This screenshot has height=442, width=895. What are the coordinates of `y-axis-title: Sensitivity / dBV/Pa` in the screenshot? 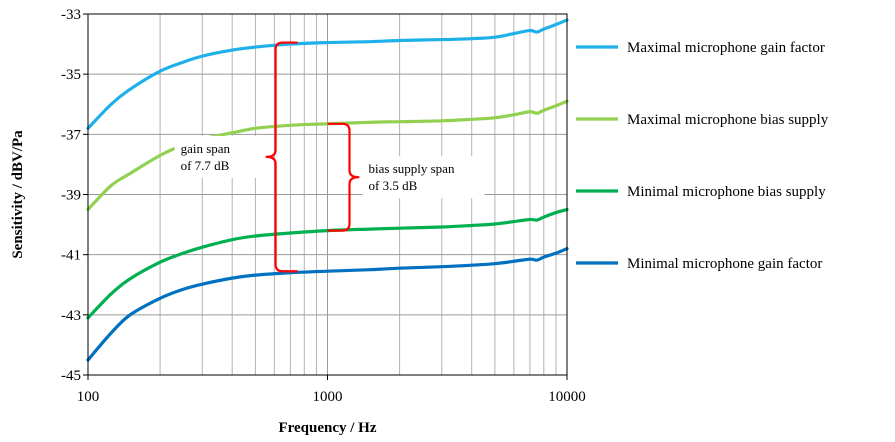 It's located at (18, 194).